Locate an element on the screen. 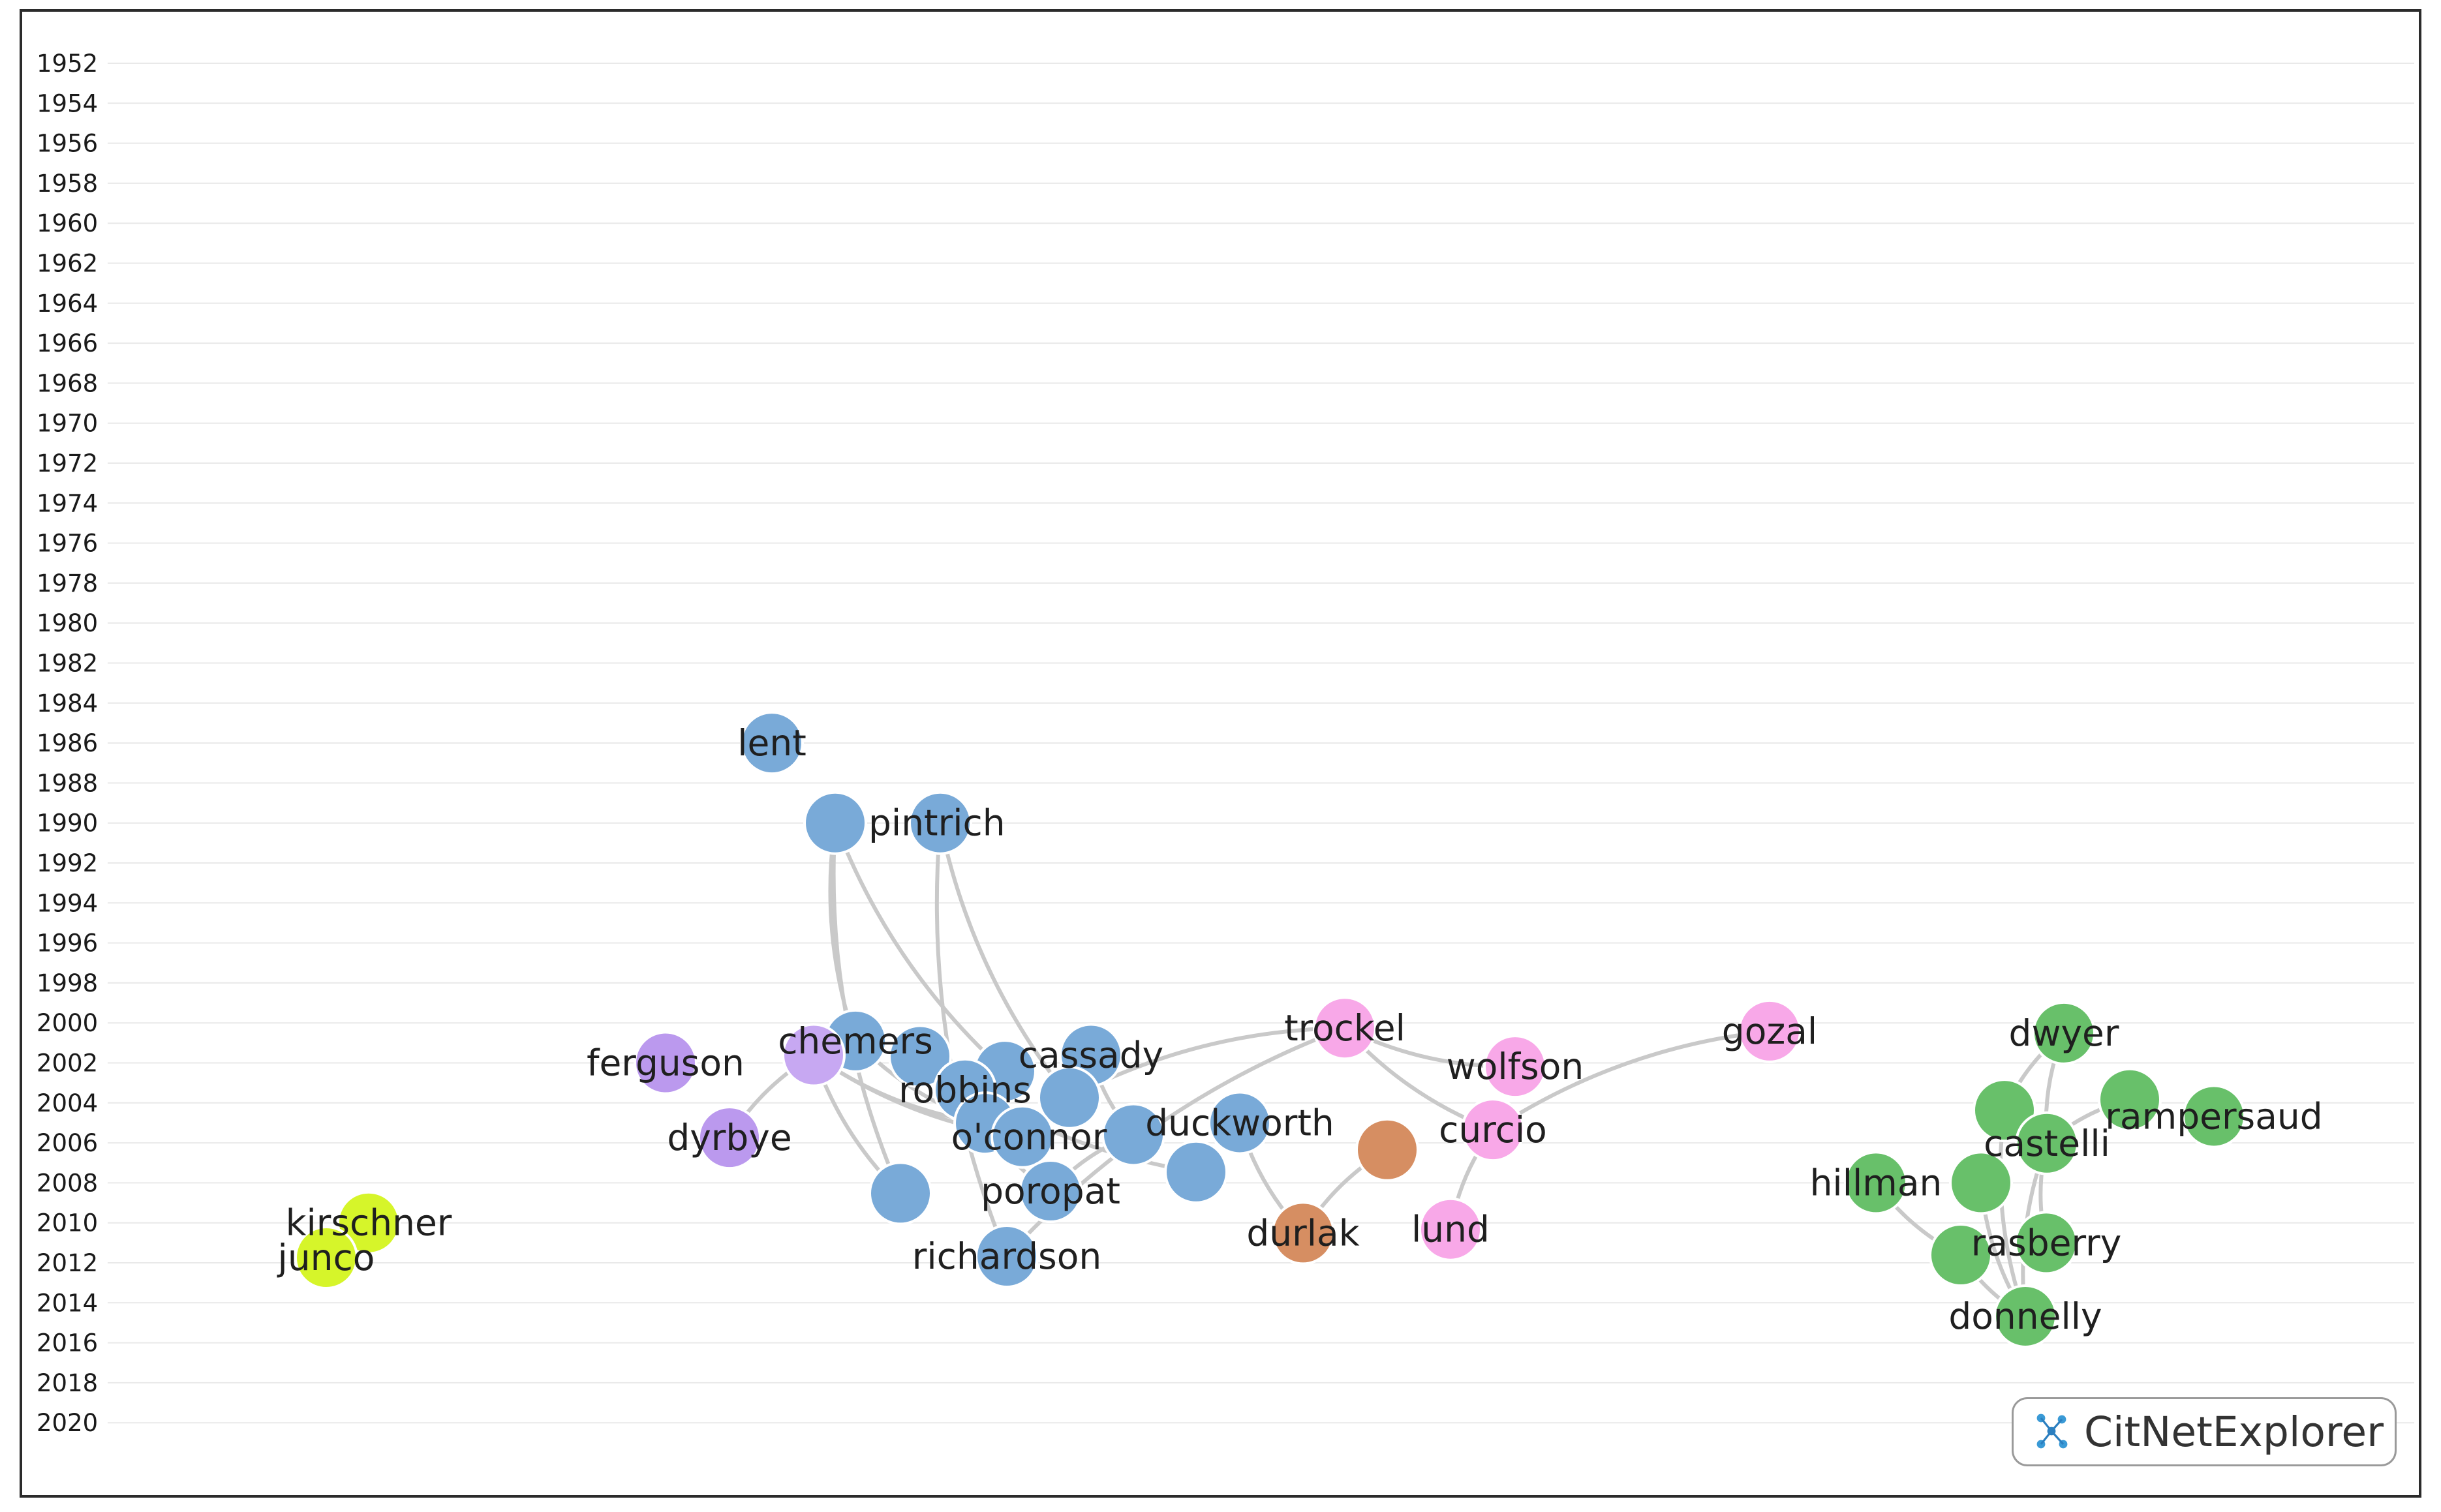 The height and width of the screenshot is (1512, 2441). publication-node-ferguson is located at coordinates (666, 1063).